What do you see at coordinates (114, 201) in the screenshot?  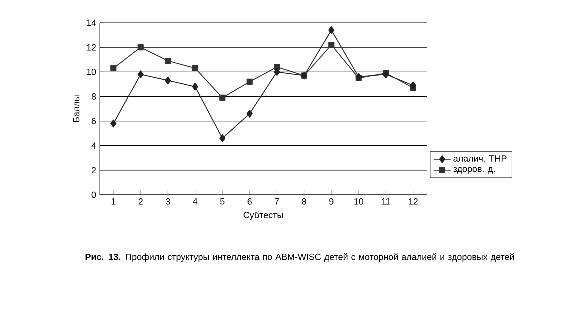 I see `x-tick-label: 1` at bounding box center [114, 201].